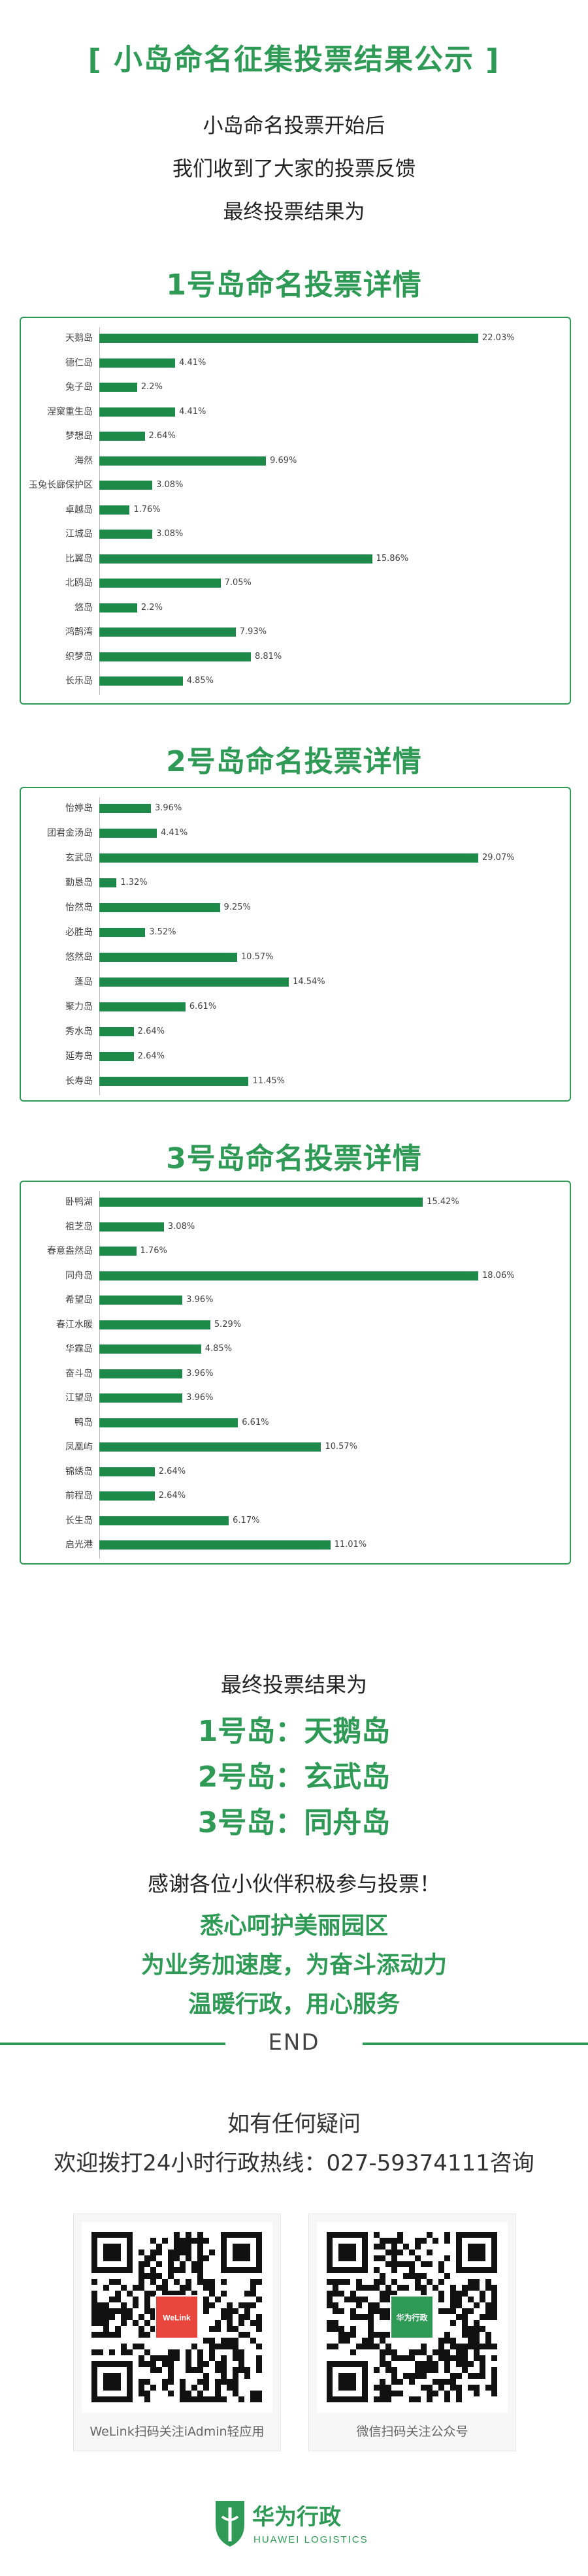 Image resolution: width=588 pixels, height=2576 pixels. Describe the element at coordinates (295, 682) in the screenshot. I see `chart-row: 长乐岛 4.85%` at that location.